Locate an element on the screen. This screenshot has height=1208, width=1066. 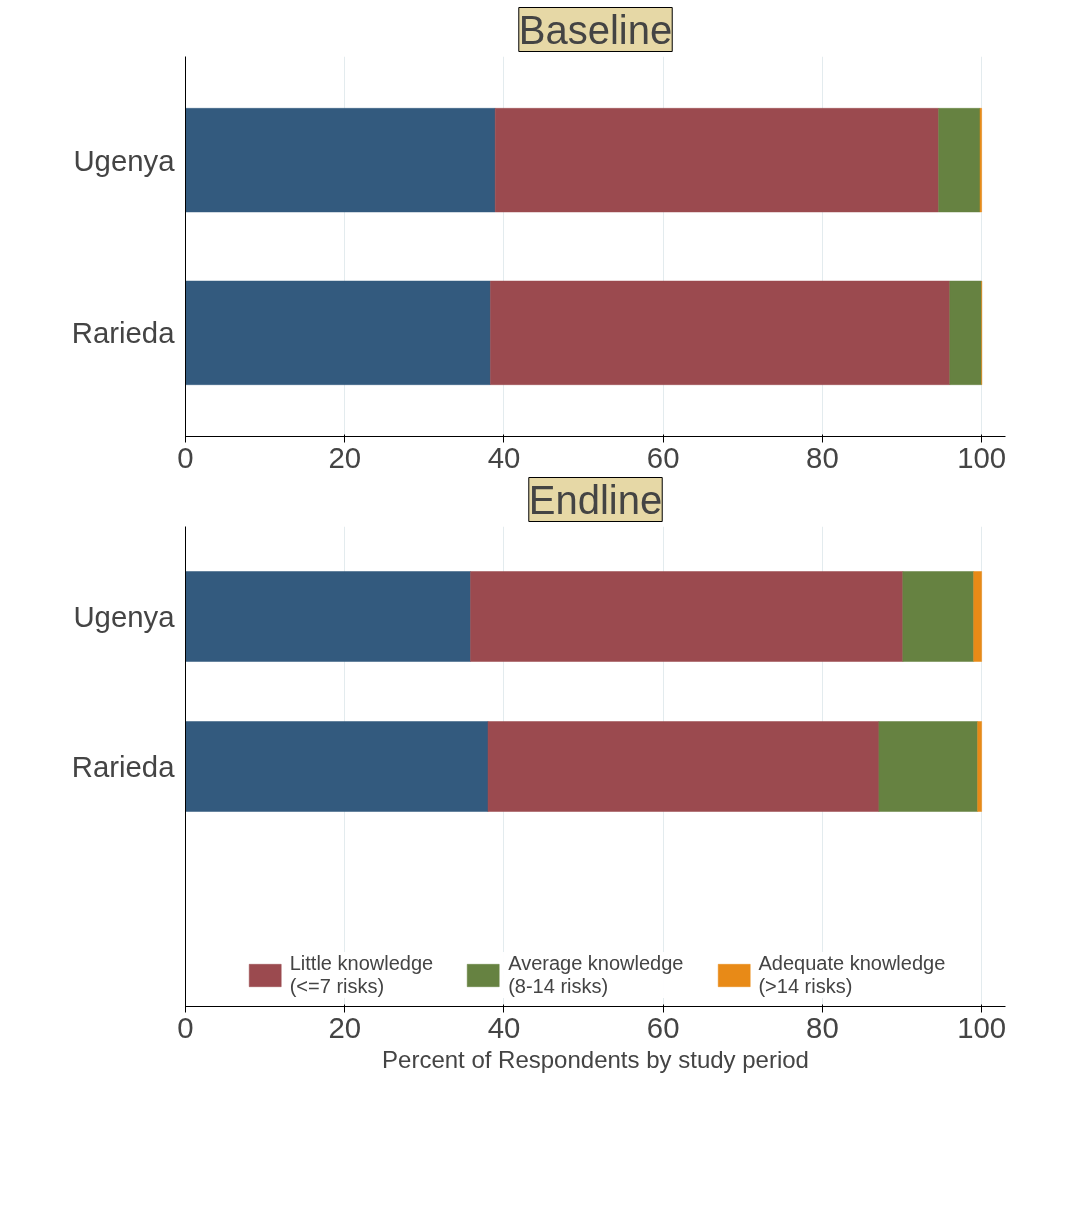
legend-label: Adequate knowledge (>14 risks) is located at coordinates (852, 975).